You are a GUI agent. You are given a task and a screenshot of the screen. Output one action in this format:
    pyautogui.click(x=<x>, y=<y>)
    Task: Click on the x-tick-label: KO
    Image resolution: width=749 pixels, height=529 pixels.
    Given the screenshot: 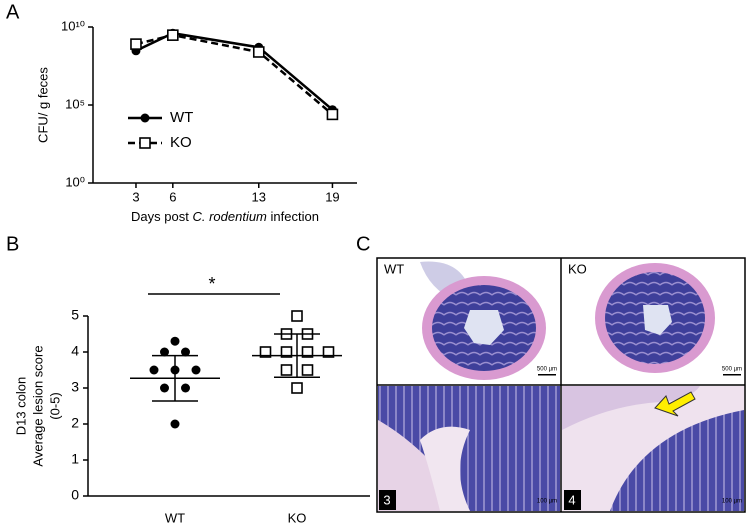 What is the action you would take?
    pyautogui.click(x=297, y=517)
    